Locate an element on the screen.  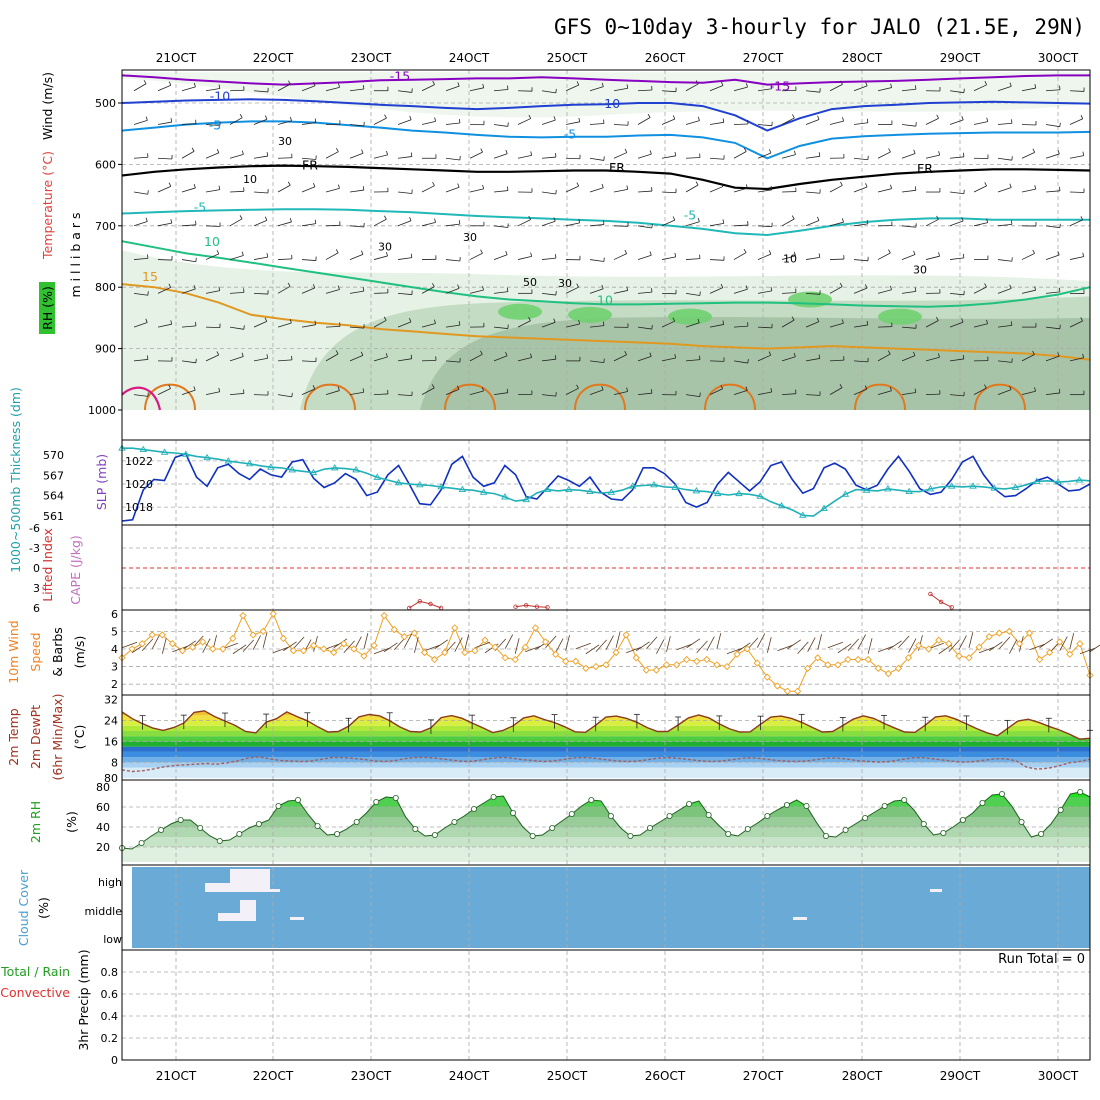
isotherm-label: 10 is located at coordinates (212, 241).